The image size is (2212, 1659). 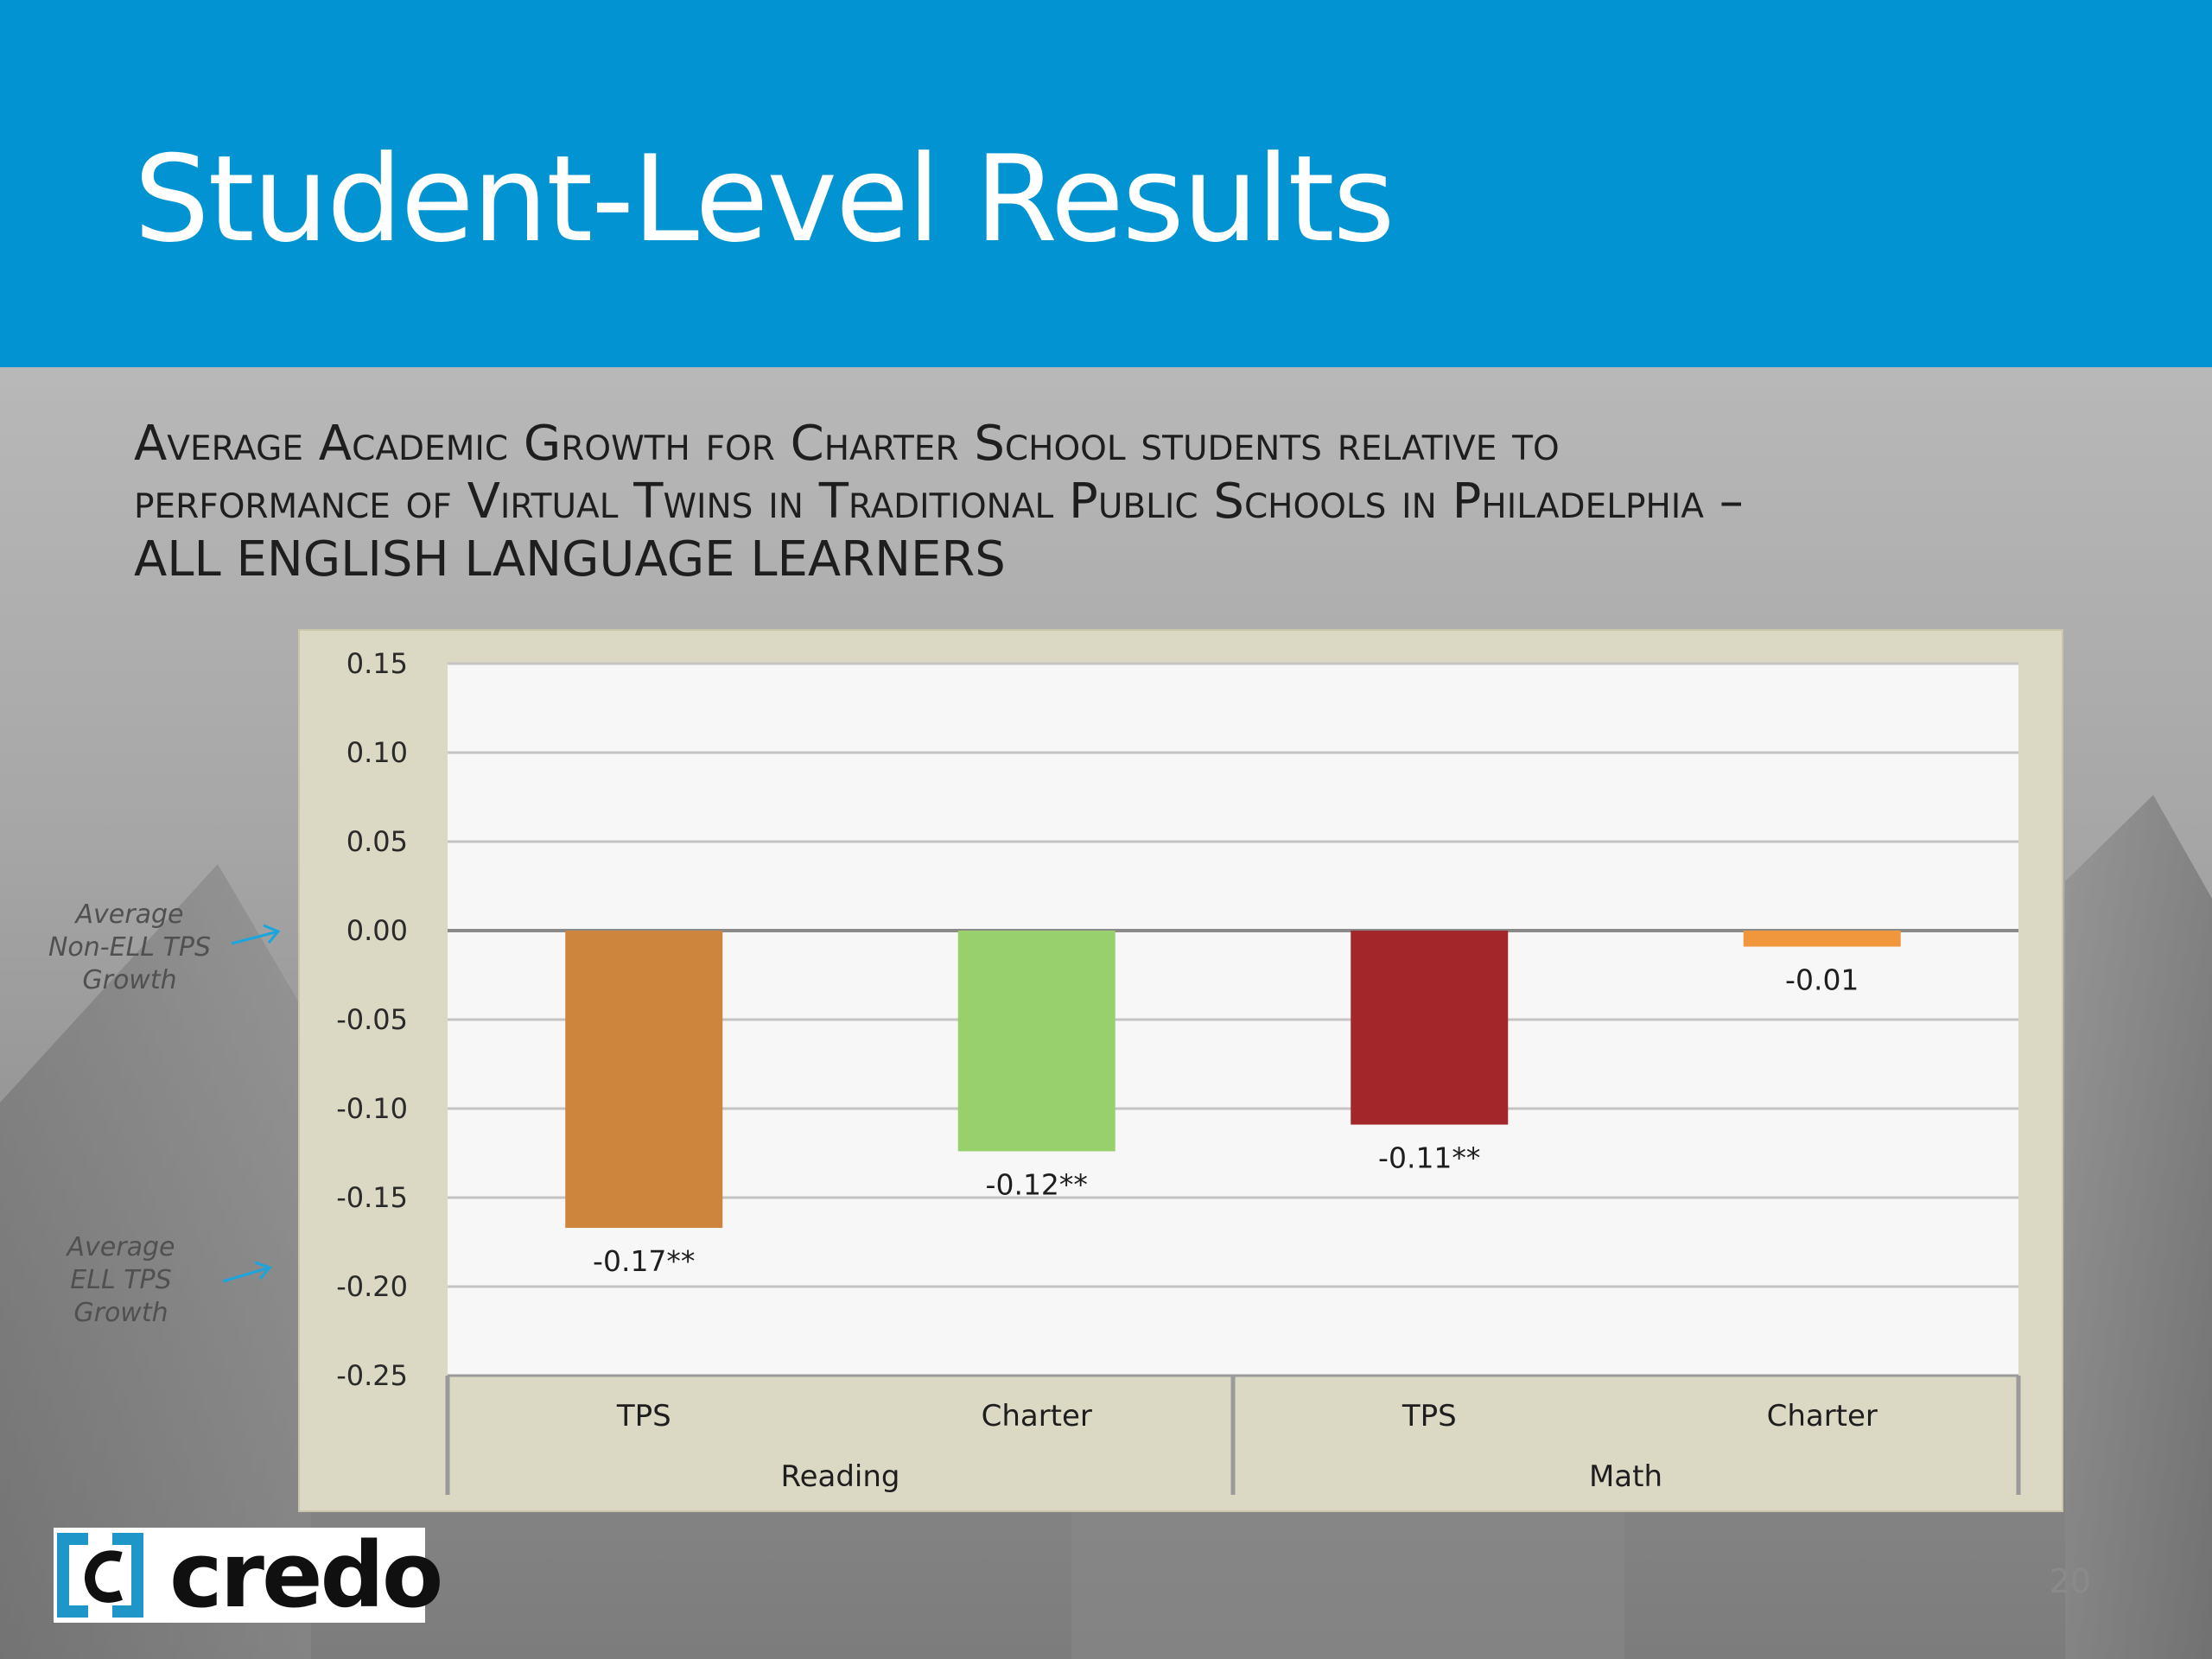 I want to click on data-label: -0.01, so click(x=1822, y=980).